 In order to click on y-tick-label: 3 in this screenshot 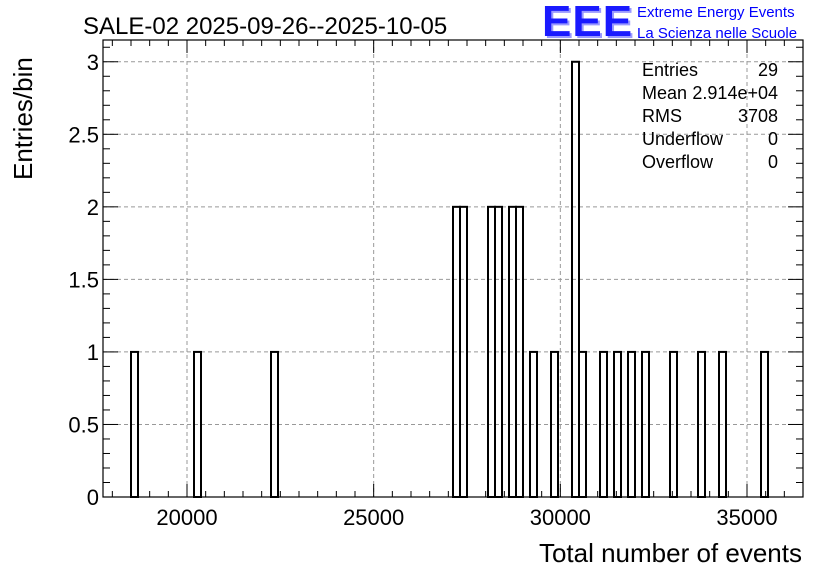, I will do `click(93, 62)`.